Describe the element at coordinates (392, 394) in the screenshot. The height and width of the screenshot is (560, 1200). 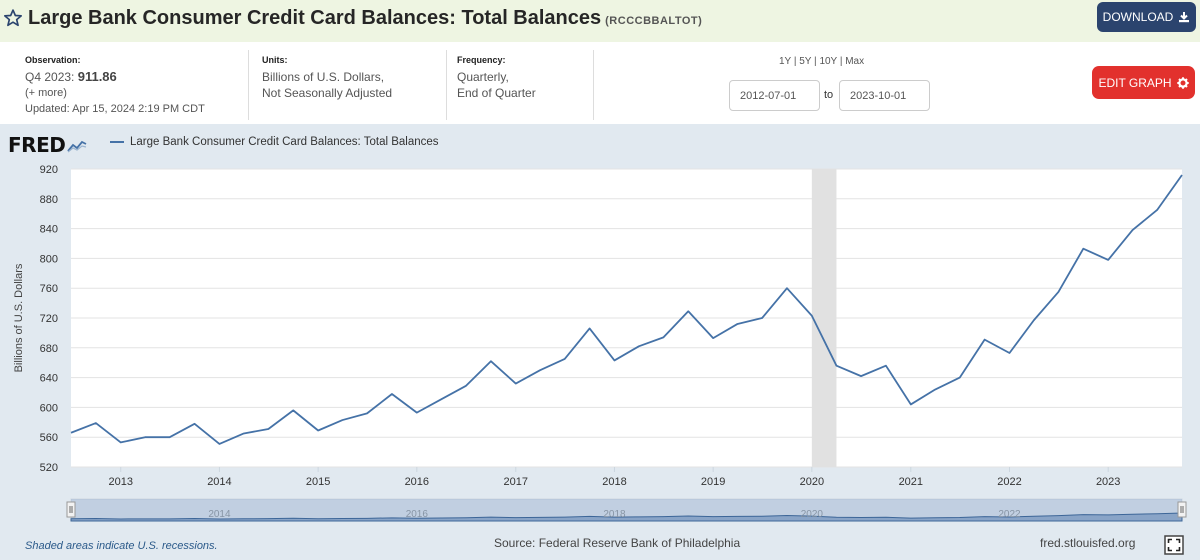
I see `data-point: 2015-10-01: 618` at that location.